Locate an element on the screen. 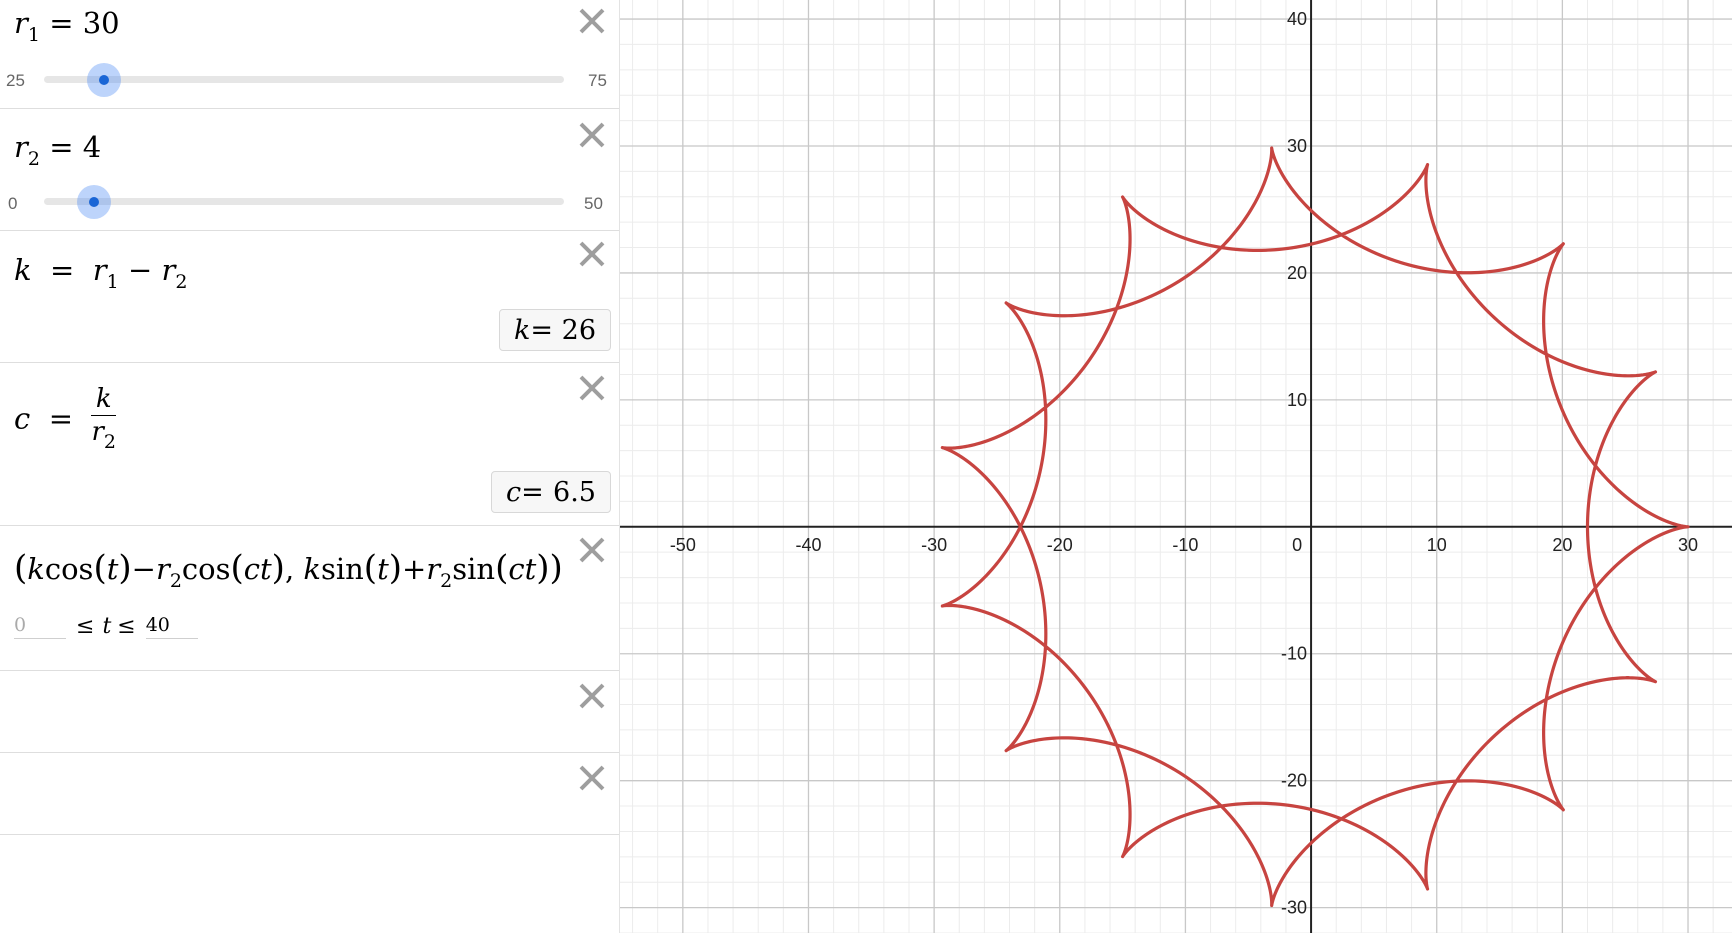 The width and height of the screenshot is (1732, 933). slider-min-label: 0 is located at coordinates (13, 203).